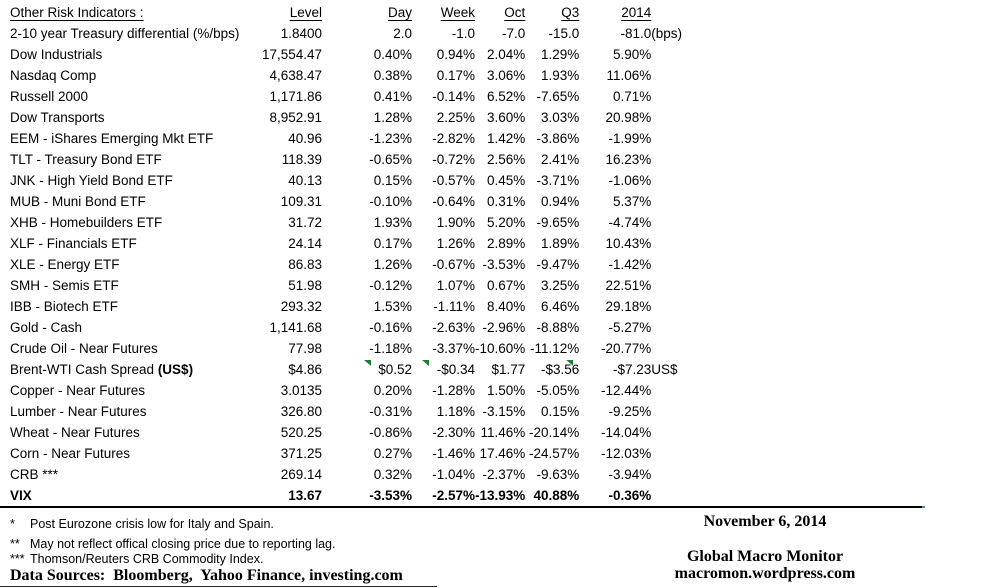 The width and height of the screenshot is (981, 588). Describe the element at coordinates (453, 96) in the screenshot. I see `cell-week: -0.14%` at that location.